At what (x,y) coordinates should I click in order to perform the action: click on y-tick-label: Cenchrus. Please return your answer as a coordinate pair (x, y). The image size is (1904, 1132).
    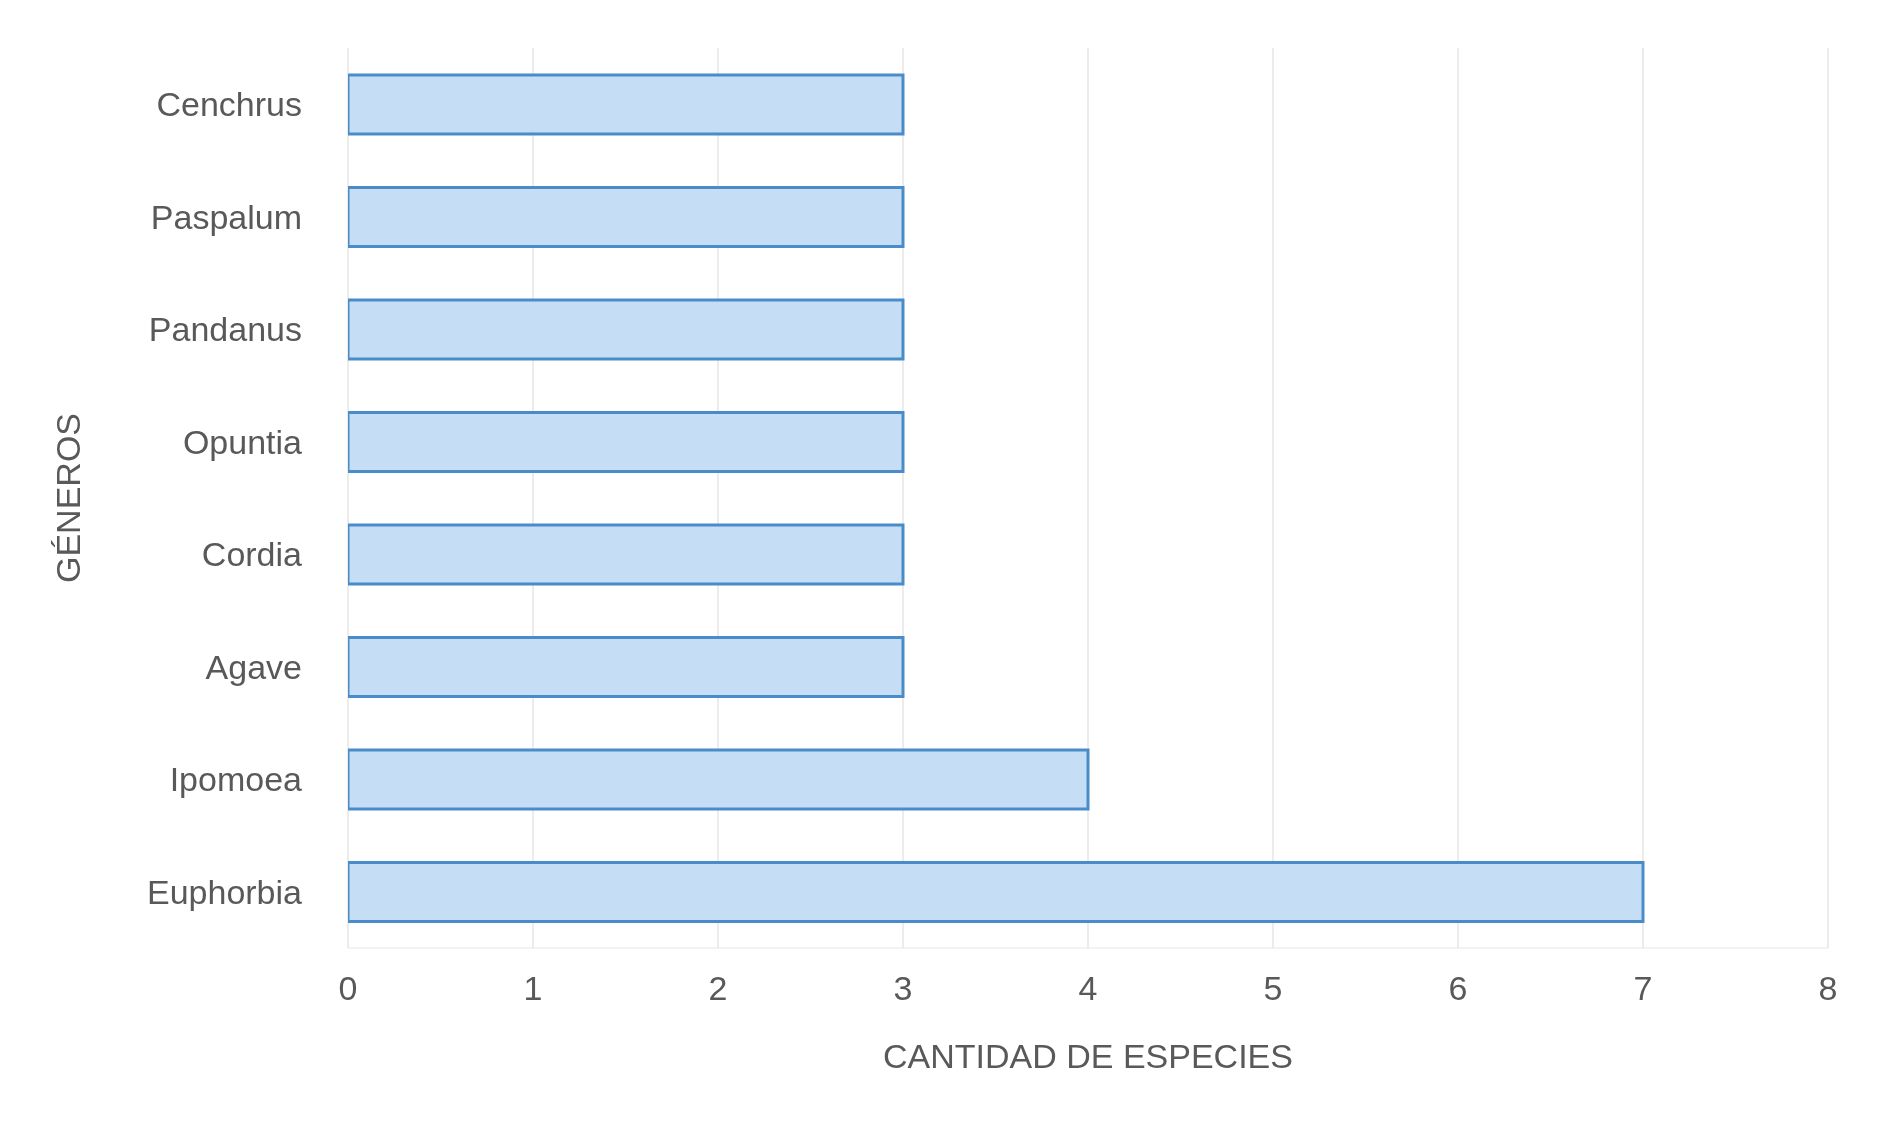
    Looking at the image, I should click on (229, 104).